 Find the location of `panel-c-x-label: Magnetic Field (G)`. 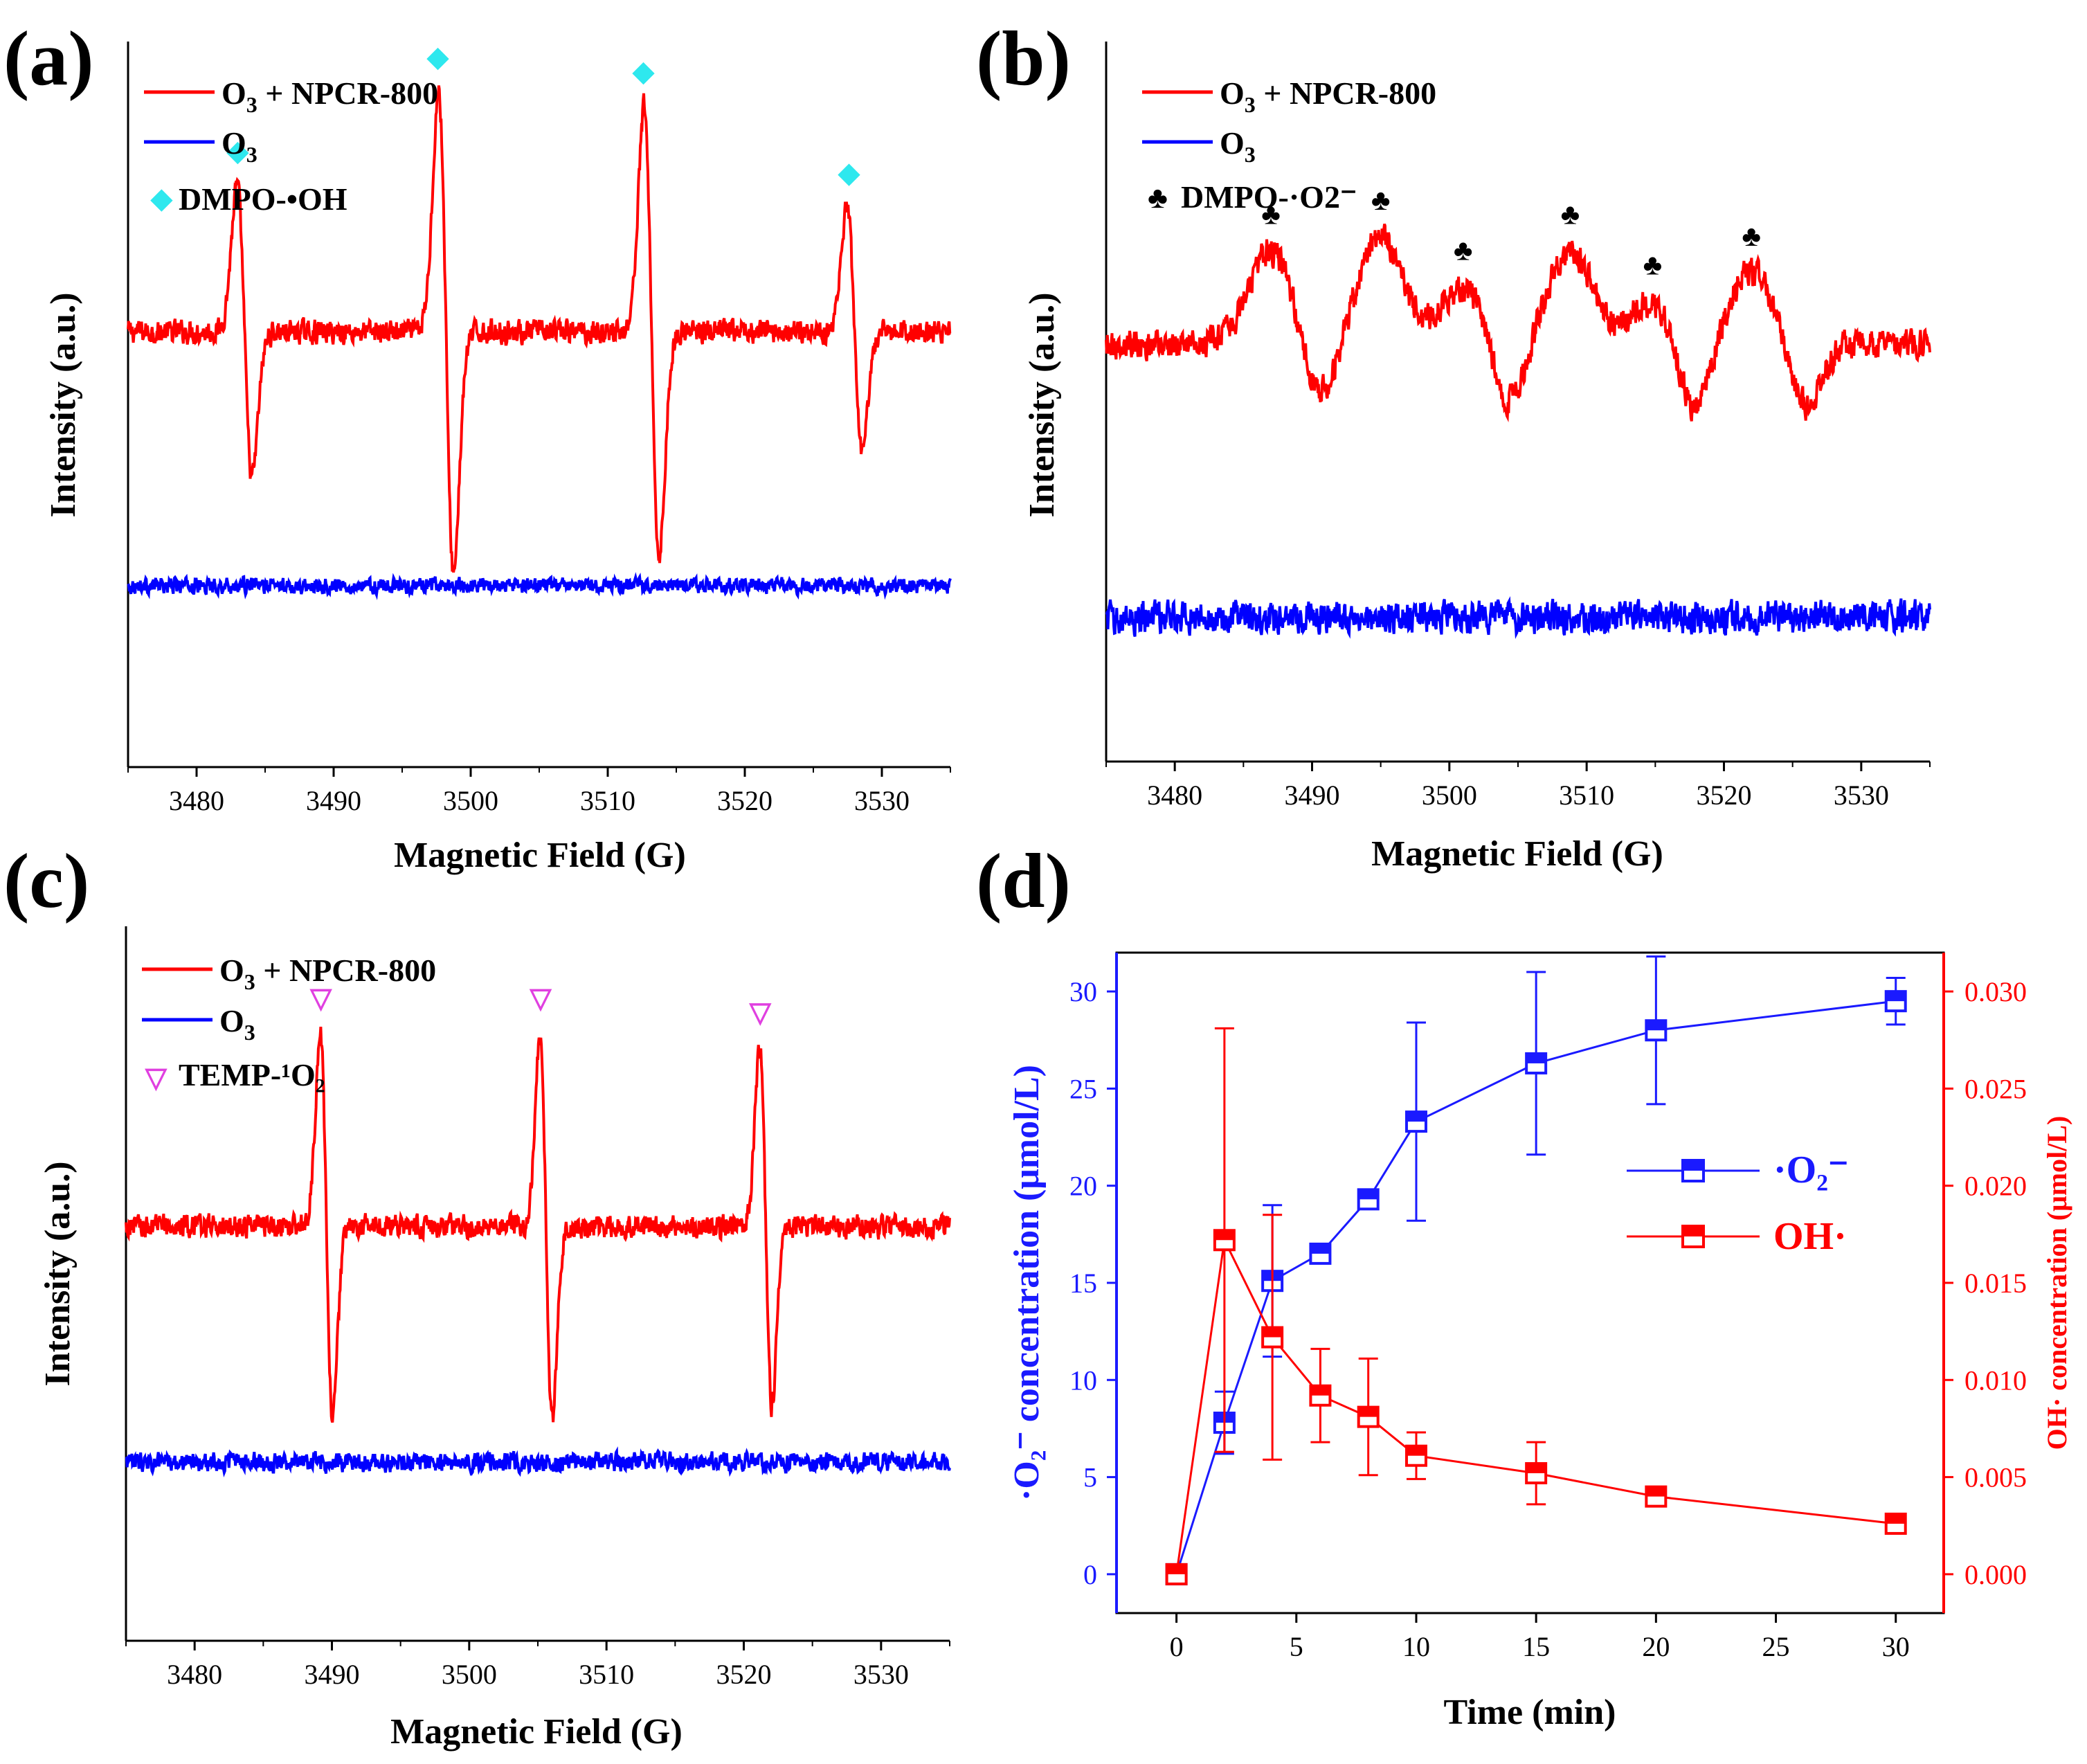

panel-c-x-label: Magnetic Field (G) is located at coordinates (536, 1732).